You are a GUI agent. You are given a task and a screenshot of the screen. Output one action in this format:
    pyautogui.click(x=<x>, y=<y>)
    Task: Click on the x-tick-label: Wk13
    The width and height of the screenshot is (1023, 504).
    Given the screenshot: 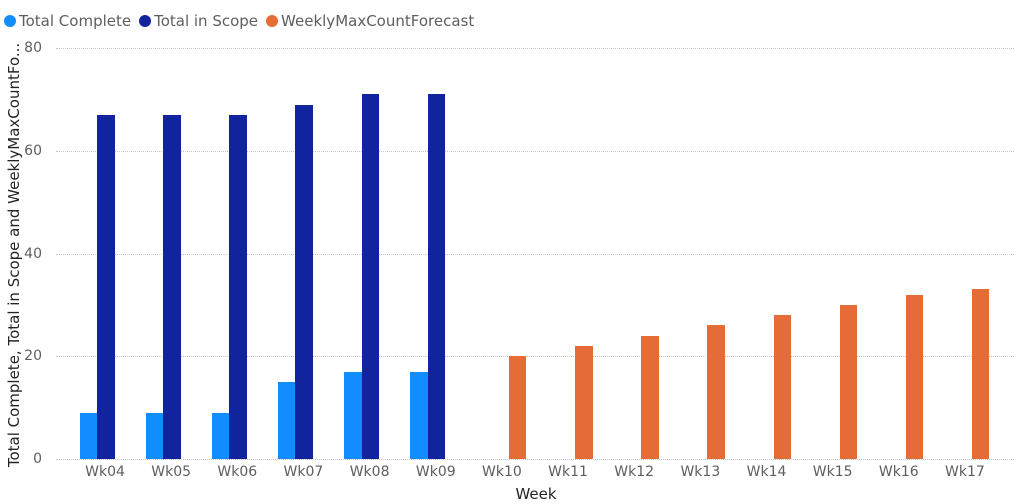 What is the action you would take?
    pyautogui.click(x=700, y=472)
    